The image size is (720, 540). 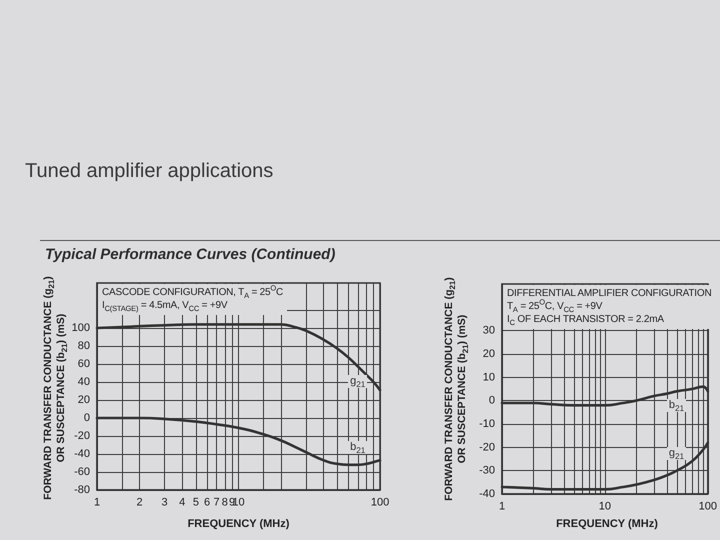 I want to click on y-tick-label: 60, so click(x=84, y=364).